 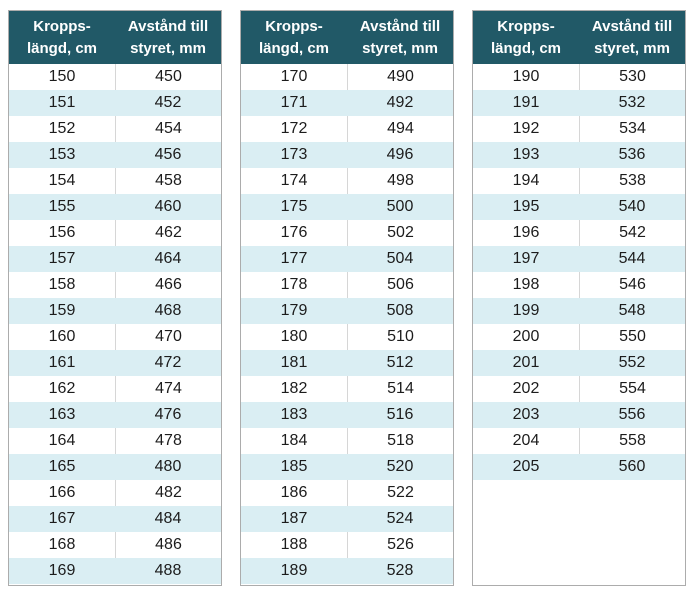 What do you see at coordinates (400, 493) in the screenshot?
I see `table-cell: 522` at bounding box center [400, 493].